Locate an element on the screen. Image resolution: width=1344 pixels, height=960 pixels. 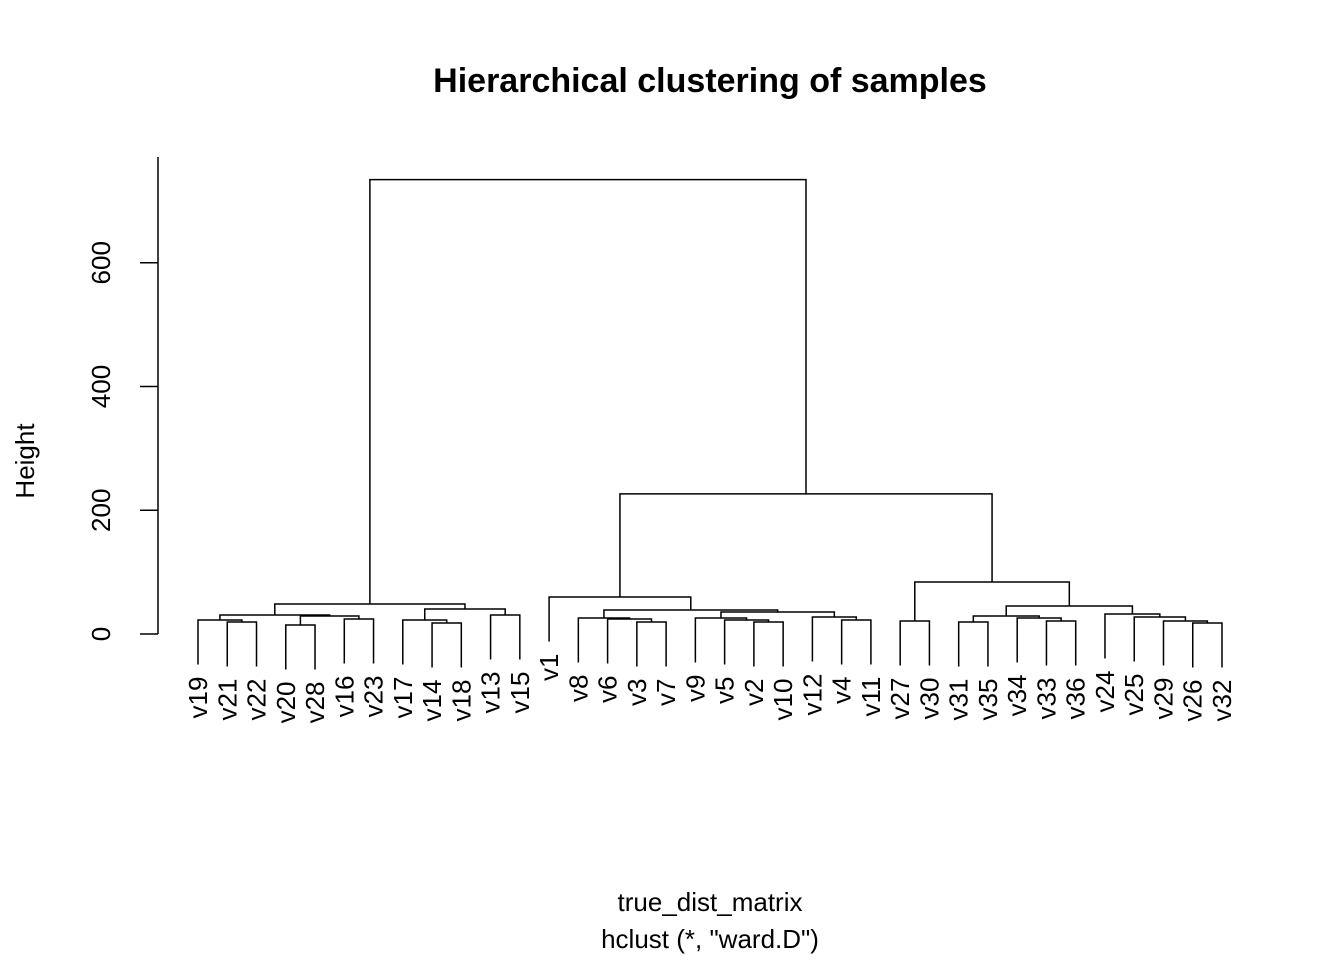
leaf-label: v27 is located at coordinates (900, 699).